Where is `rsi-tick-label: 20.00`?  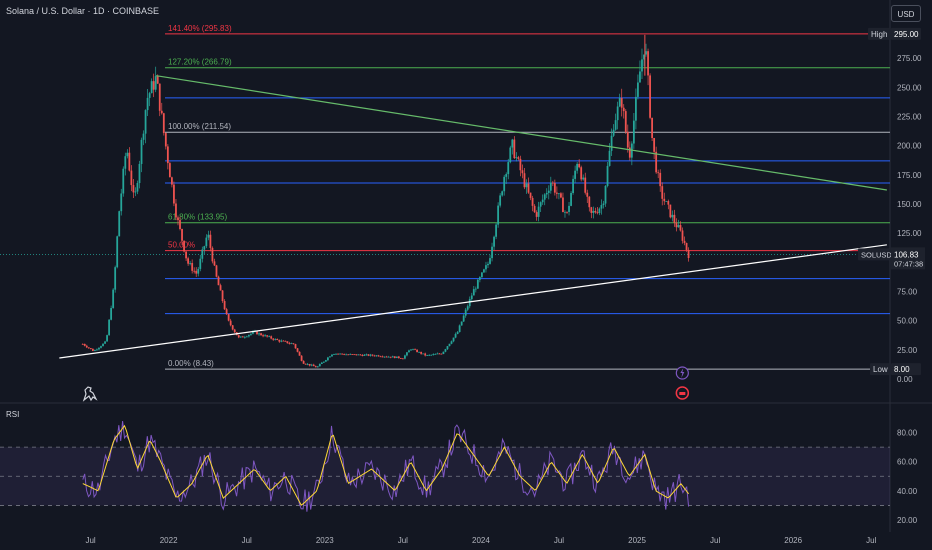 rsi-tick-label: 20.00 is located at coordinates (907, 520).